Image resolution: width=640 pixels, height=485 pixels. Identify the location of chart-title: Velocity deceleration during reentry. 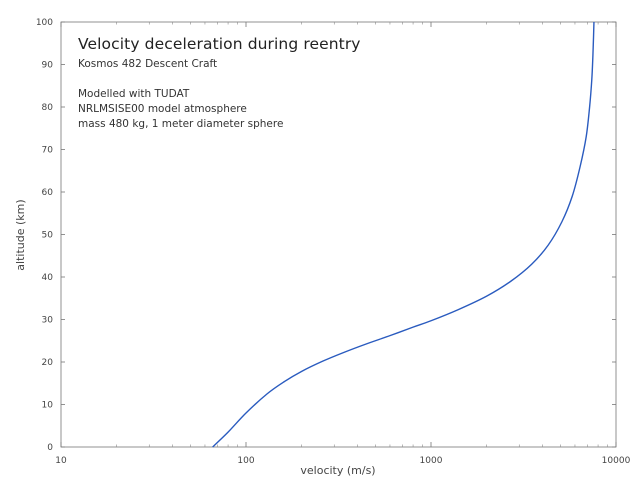
(219, 44).